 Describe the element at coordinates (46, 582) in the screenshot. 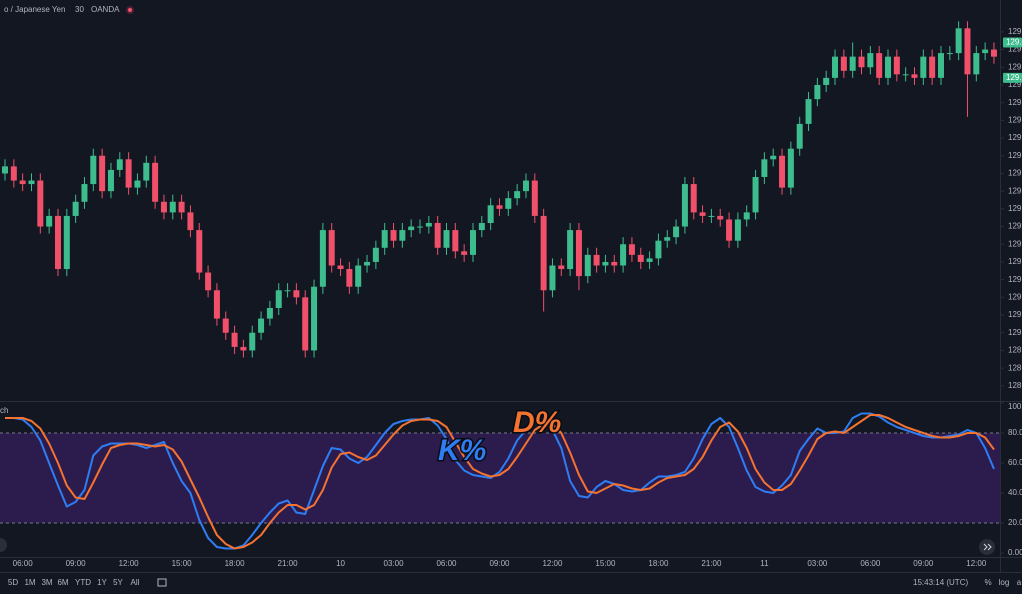

I see `range-button: 3M` at that location.